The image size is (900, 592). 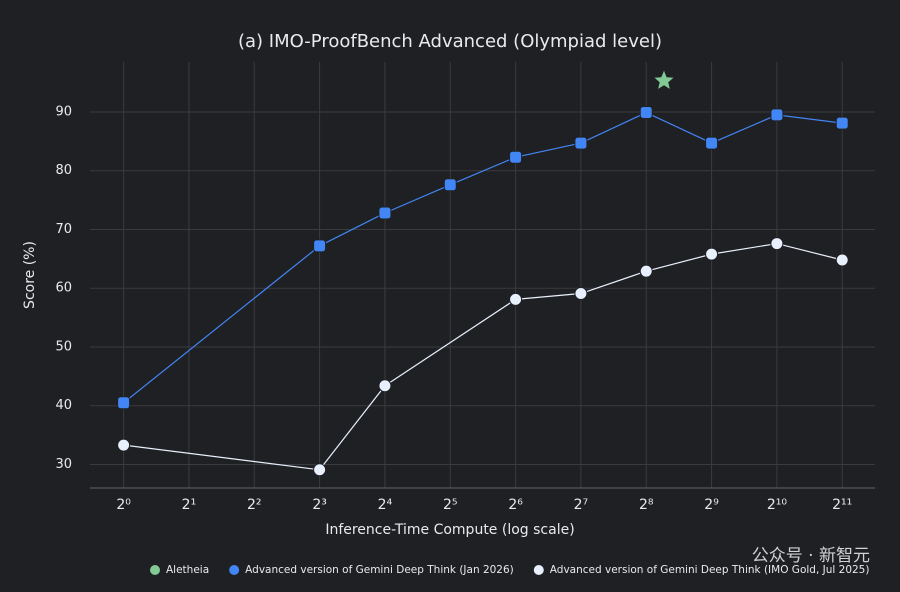 I want to click on y-tick-label: 50, so click(x=63, y=346).